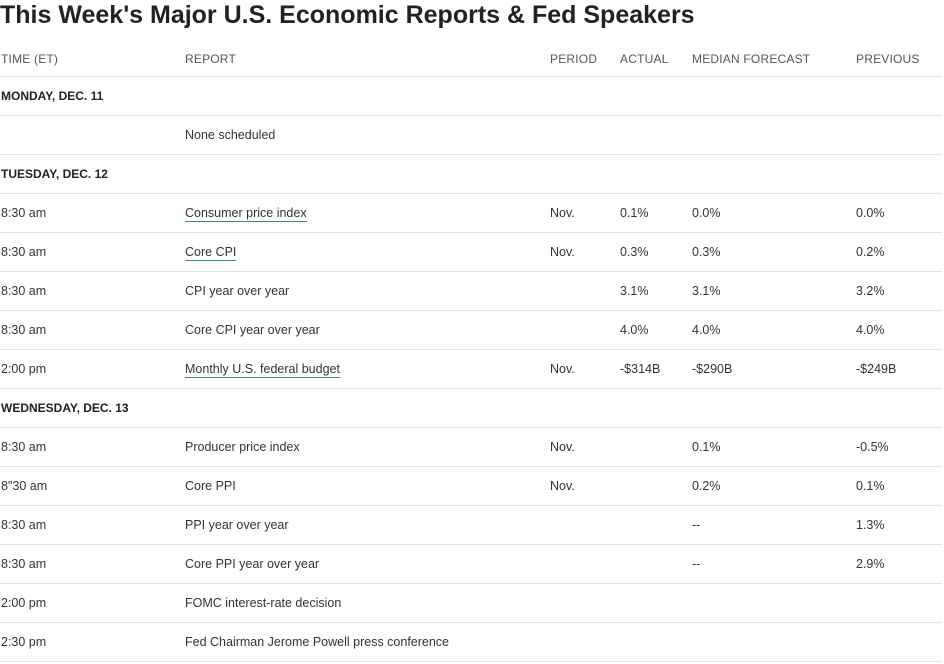  I want to click on table-row: 8:30 am PPI year over year -- 1.3%, so click(471, 525).